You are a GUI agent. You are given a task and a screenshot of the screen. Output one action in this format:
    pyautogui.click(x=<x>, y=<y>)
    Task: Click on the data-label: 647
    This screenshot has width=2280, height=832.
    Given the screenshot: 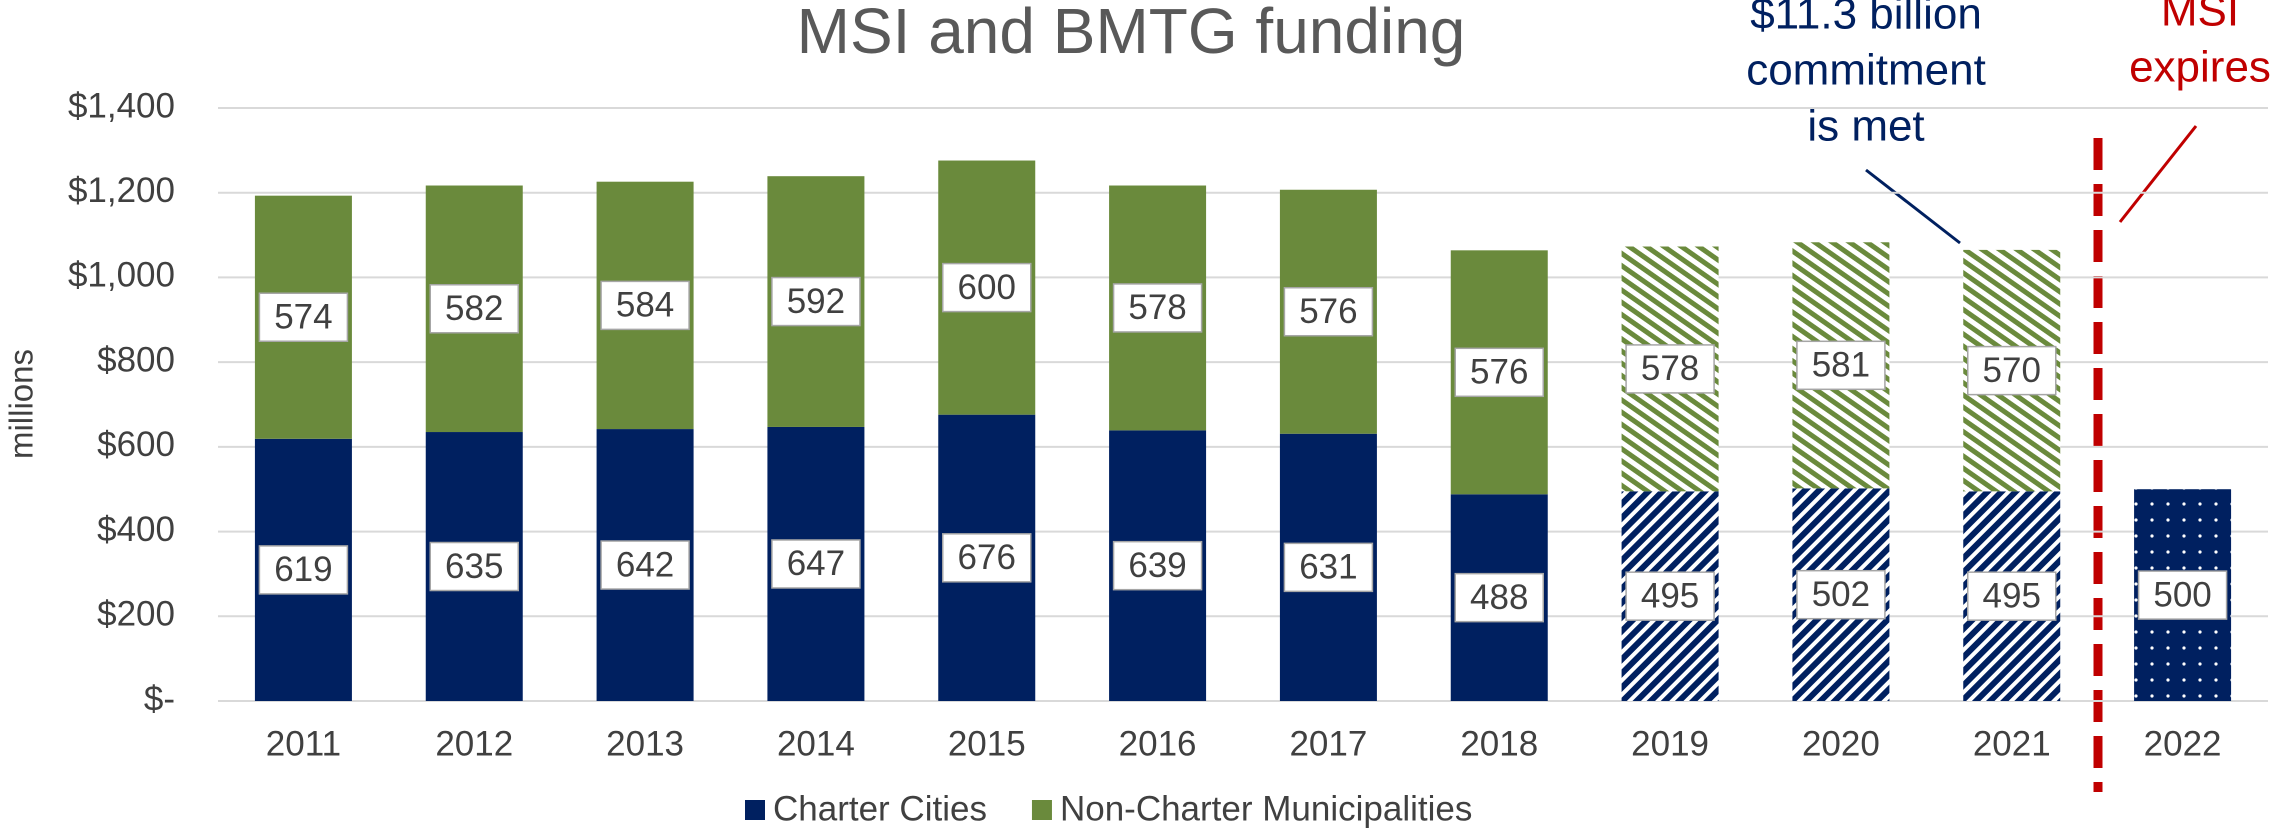 What is the action you would take?
    pyautogui.click(x=816, y=563)
    